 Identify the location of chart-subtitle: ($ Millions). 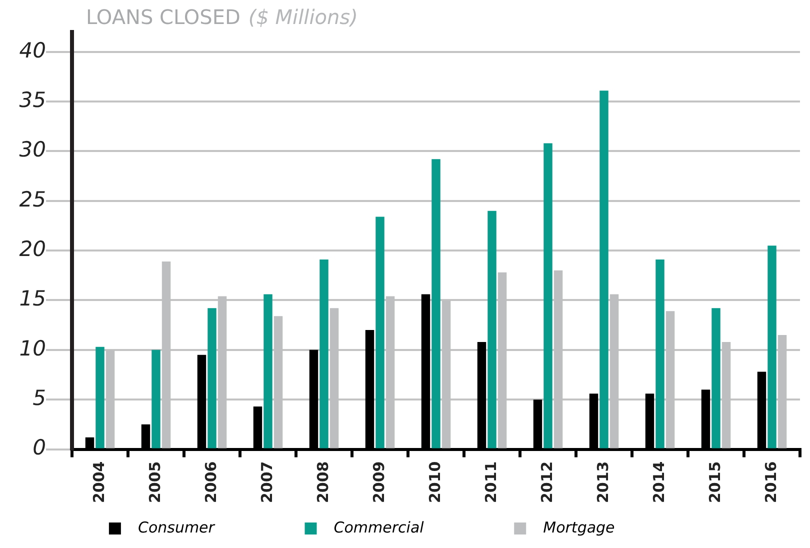
(303, 17).